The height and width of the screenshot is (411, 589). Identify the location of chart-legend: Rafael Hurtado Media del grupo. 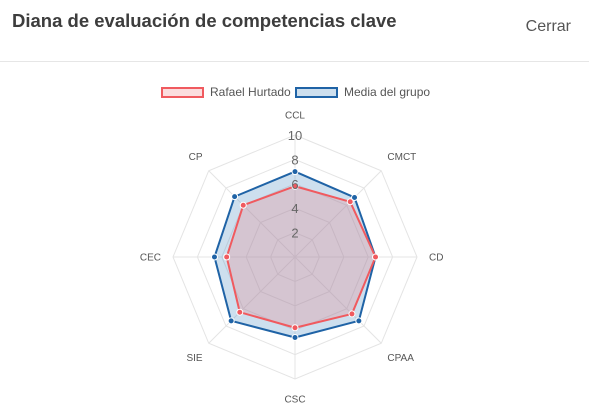
(294, 93).